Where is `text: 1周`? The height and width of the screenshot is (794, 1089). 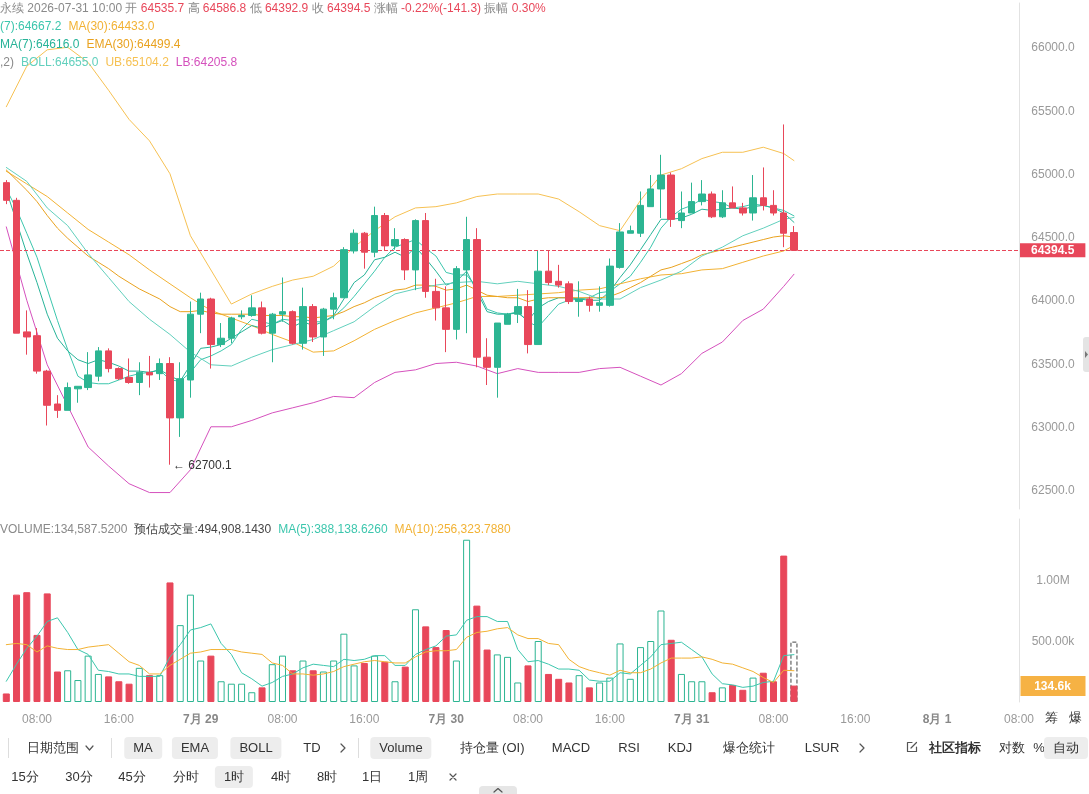
text: 1周 is located at coordinates (418, 777).